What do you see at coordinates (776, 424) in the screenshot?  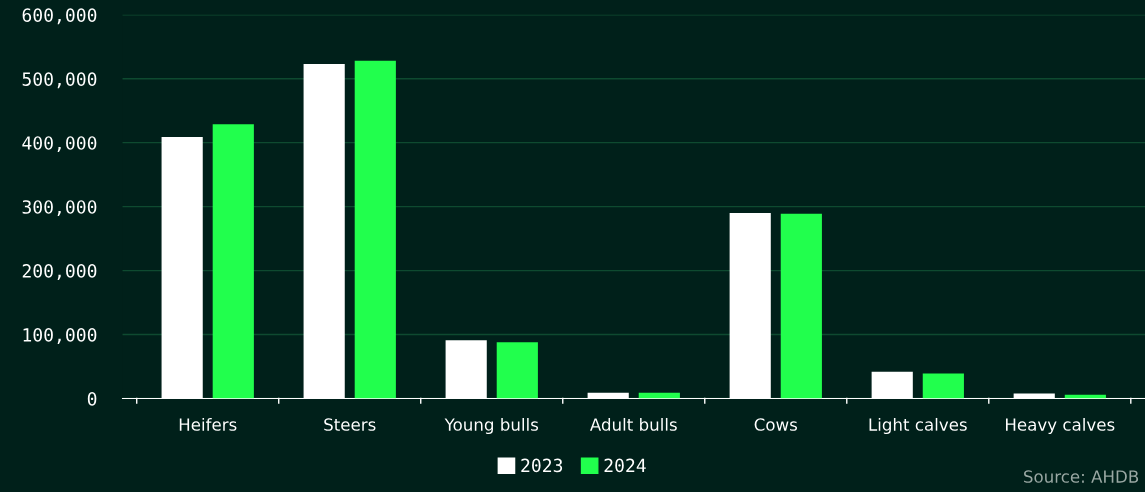 I see `x-tick-label: Cows` at bounding box center [776, 424].